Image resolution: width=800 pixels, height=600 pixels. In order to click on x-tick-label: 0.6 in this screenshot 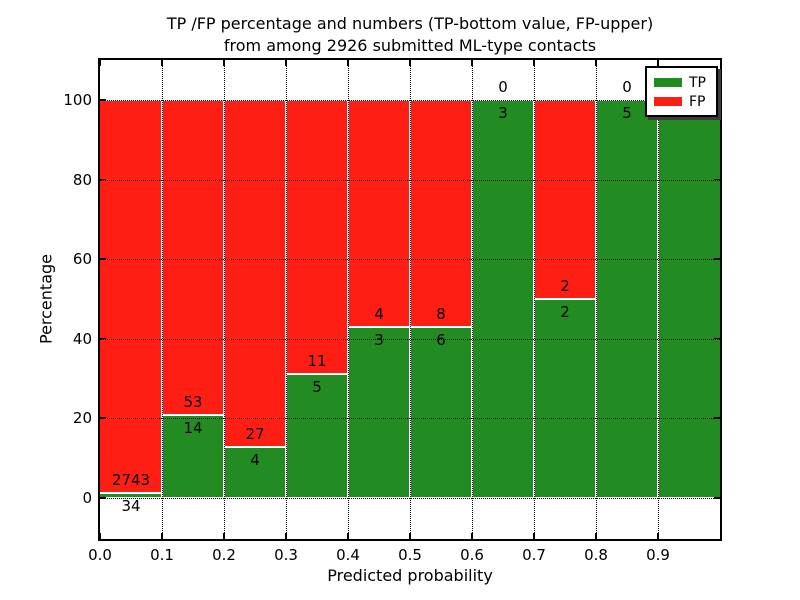, I will do `click(472, 555)`.